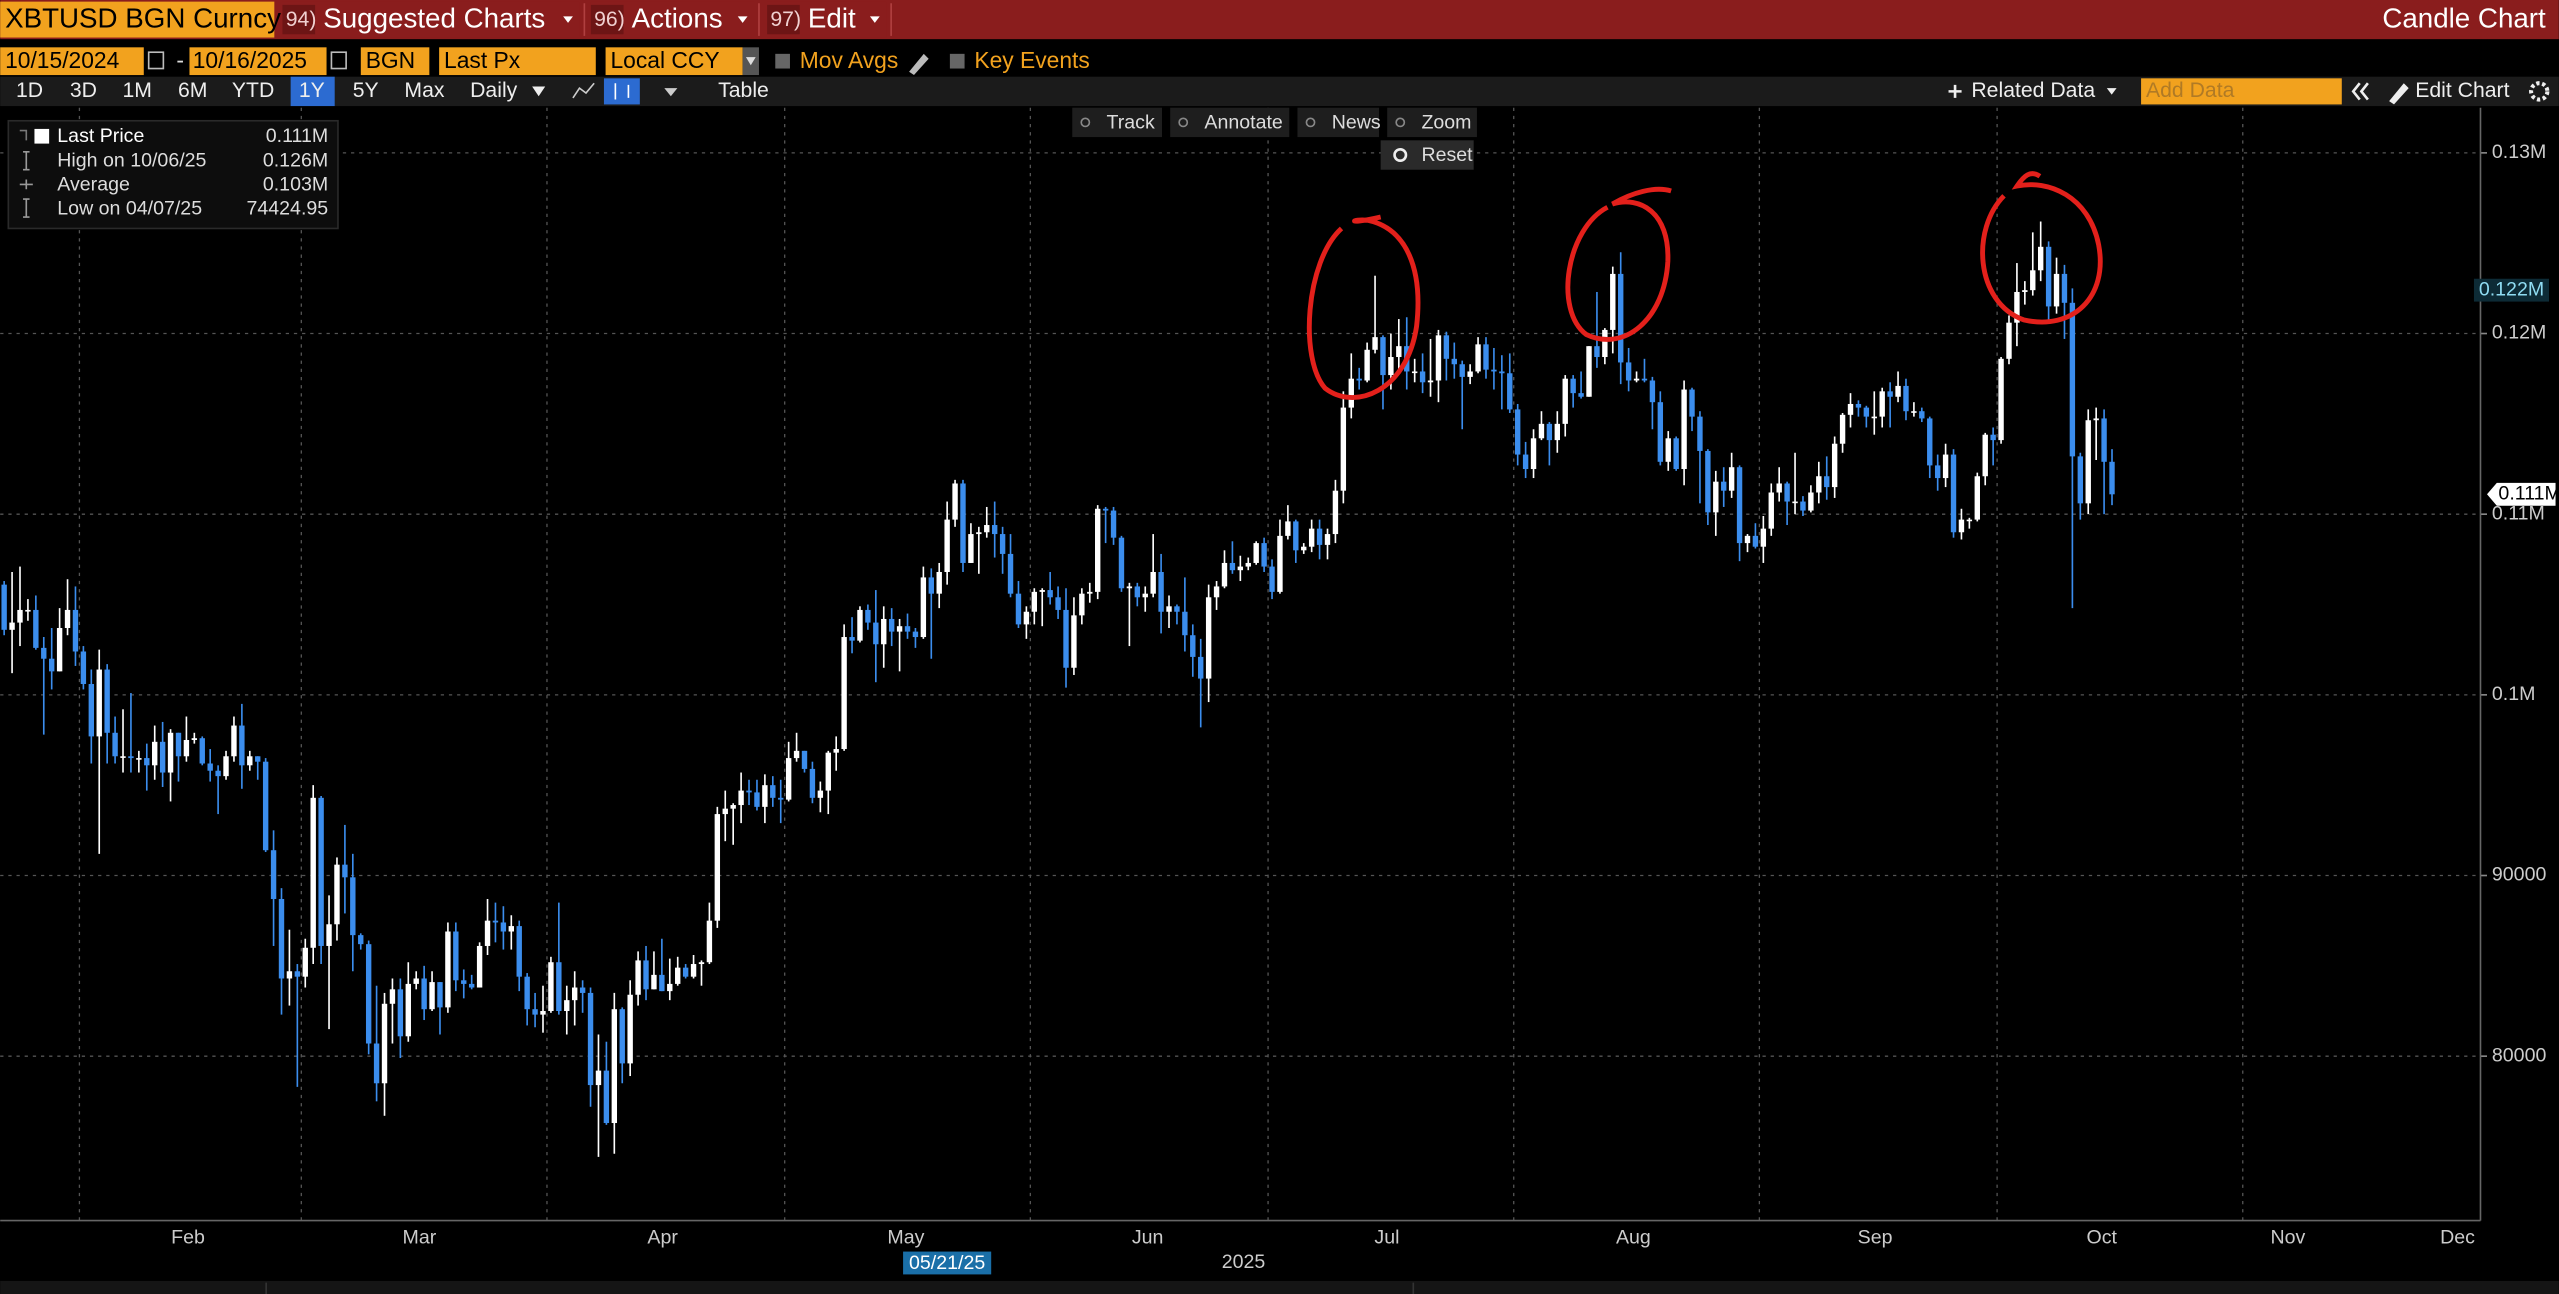  What do you see at coordinates (1386, 1238) in the screenshot?
I see `x-tick-label: Jul` at bounding box center [1386, 1238].